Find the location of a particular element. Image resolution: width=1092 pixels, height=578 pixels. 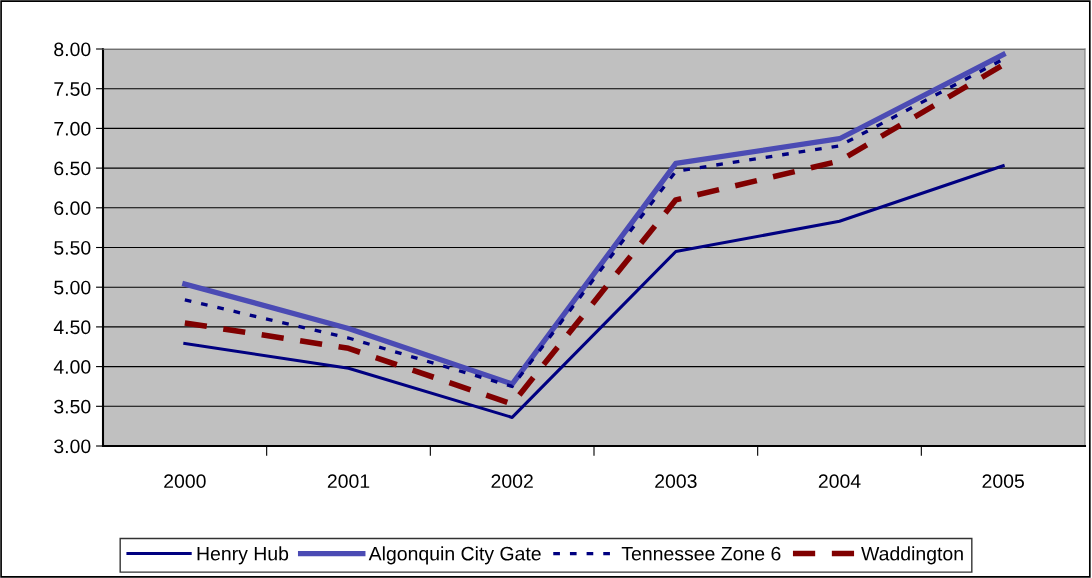

legend-label: Tennessee Zone 6 is located at coordinates (701, 553).